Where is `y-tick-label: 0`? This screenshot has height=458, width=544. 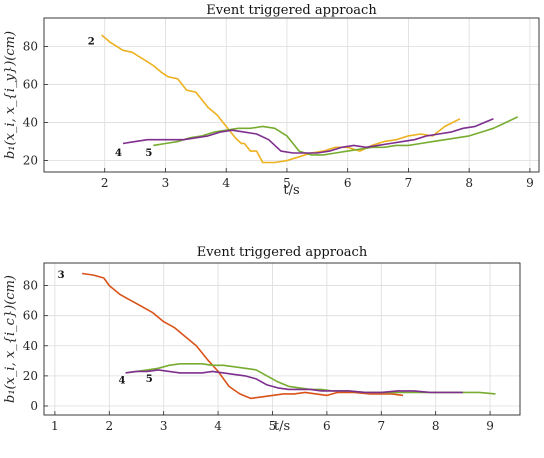 y-tick-label: 0 is located at coordinates (34, 406).